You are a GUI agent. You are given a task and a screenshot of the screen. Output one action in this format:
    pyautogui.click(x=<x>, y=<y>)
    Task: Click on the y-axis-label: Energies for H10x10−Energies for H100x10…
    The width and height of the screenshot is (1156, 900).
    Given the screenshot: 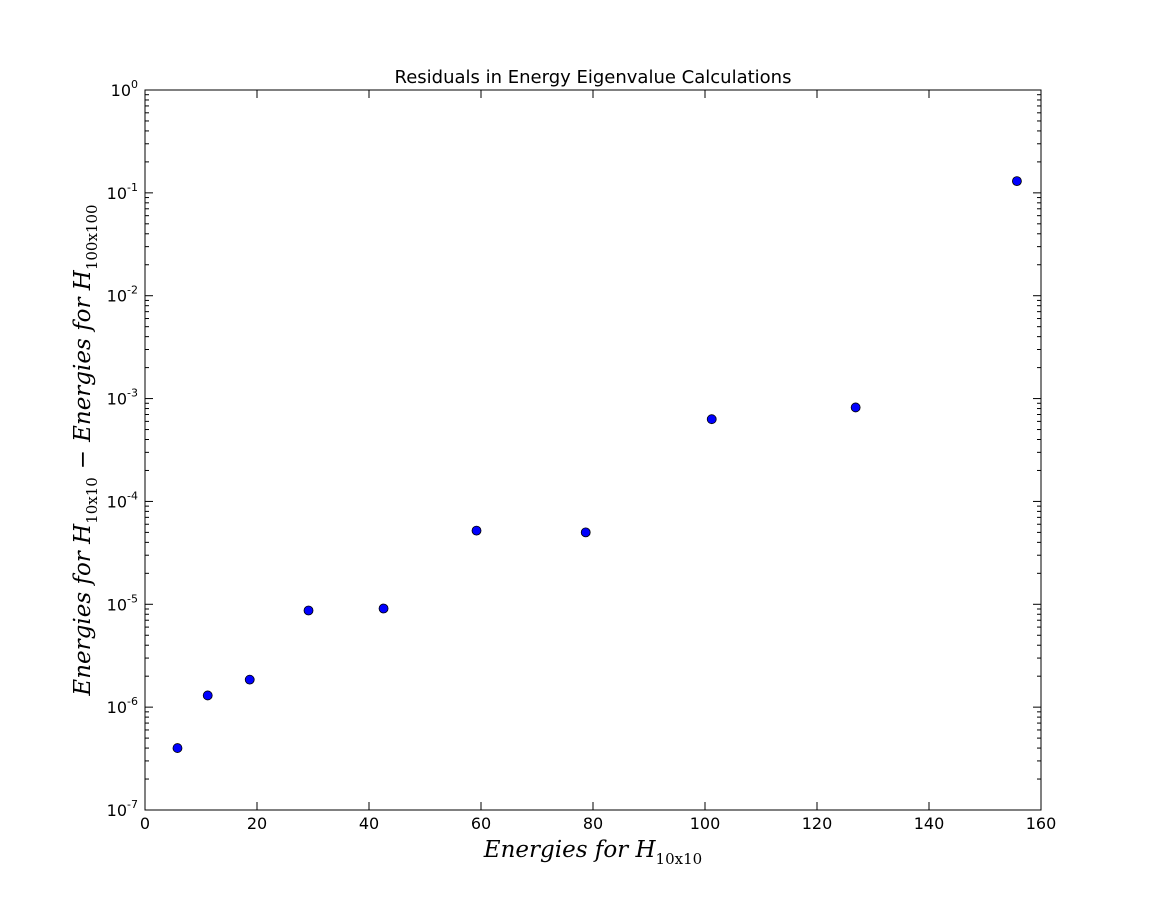 What is the action you would take?
    pyautogui.click(x=85, y=450)
    